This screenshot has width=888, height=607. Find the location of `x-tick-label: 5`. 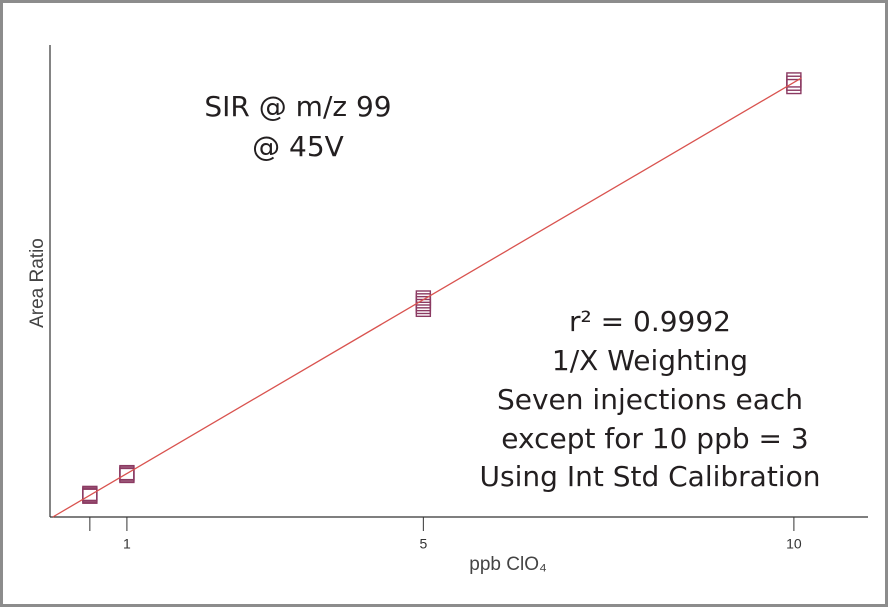

x-tick-label: 5 is located at coordinates (423, 544).